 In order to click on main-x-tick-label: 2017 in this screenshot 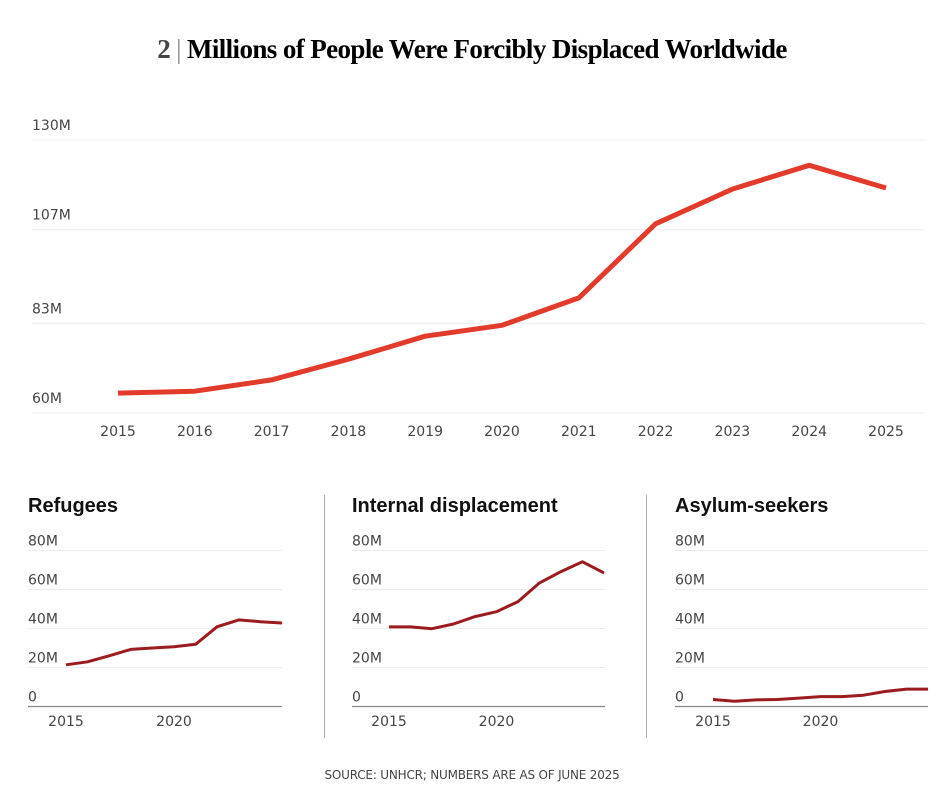, I will do `click(272, 432)`.